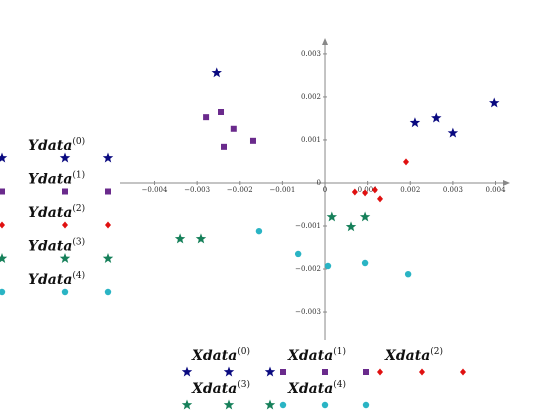 The height and width of the screenshot is (420, 557). I want to click on x-legend-label-sup: (3), so click(243, 384).